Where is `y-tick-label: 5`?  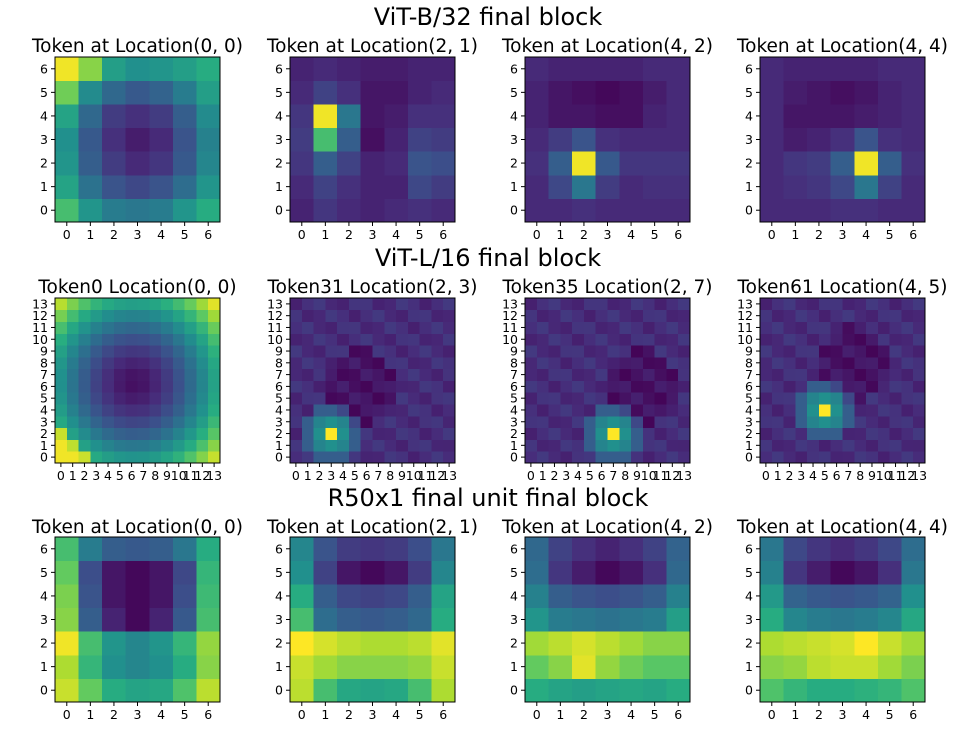 y-tick-label: 5 is located at coordinates (44, 92).